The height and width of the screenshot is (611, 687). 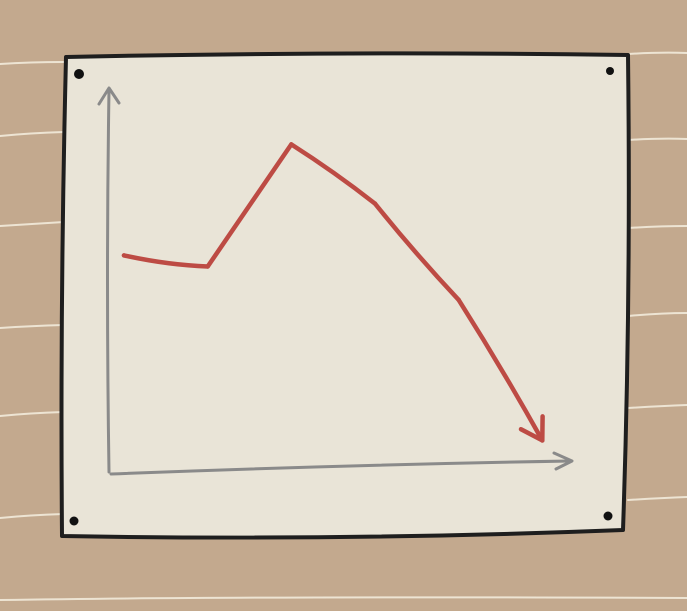 I want to click on pin-bottom-right, so click(x=608, y=516).